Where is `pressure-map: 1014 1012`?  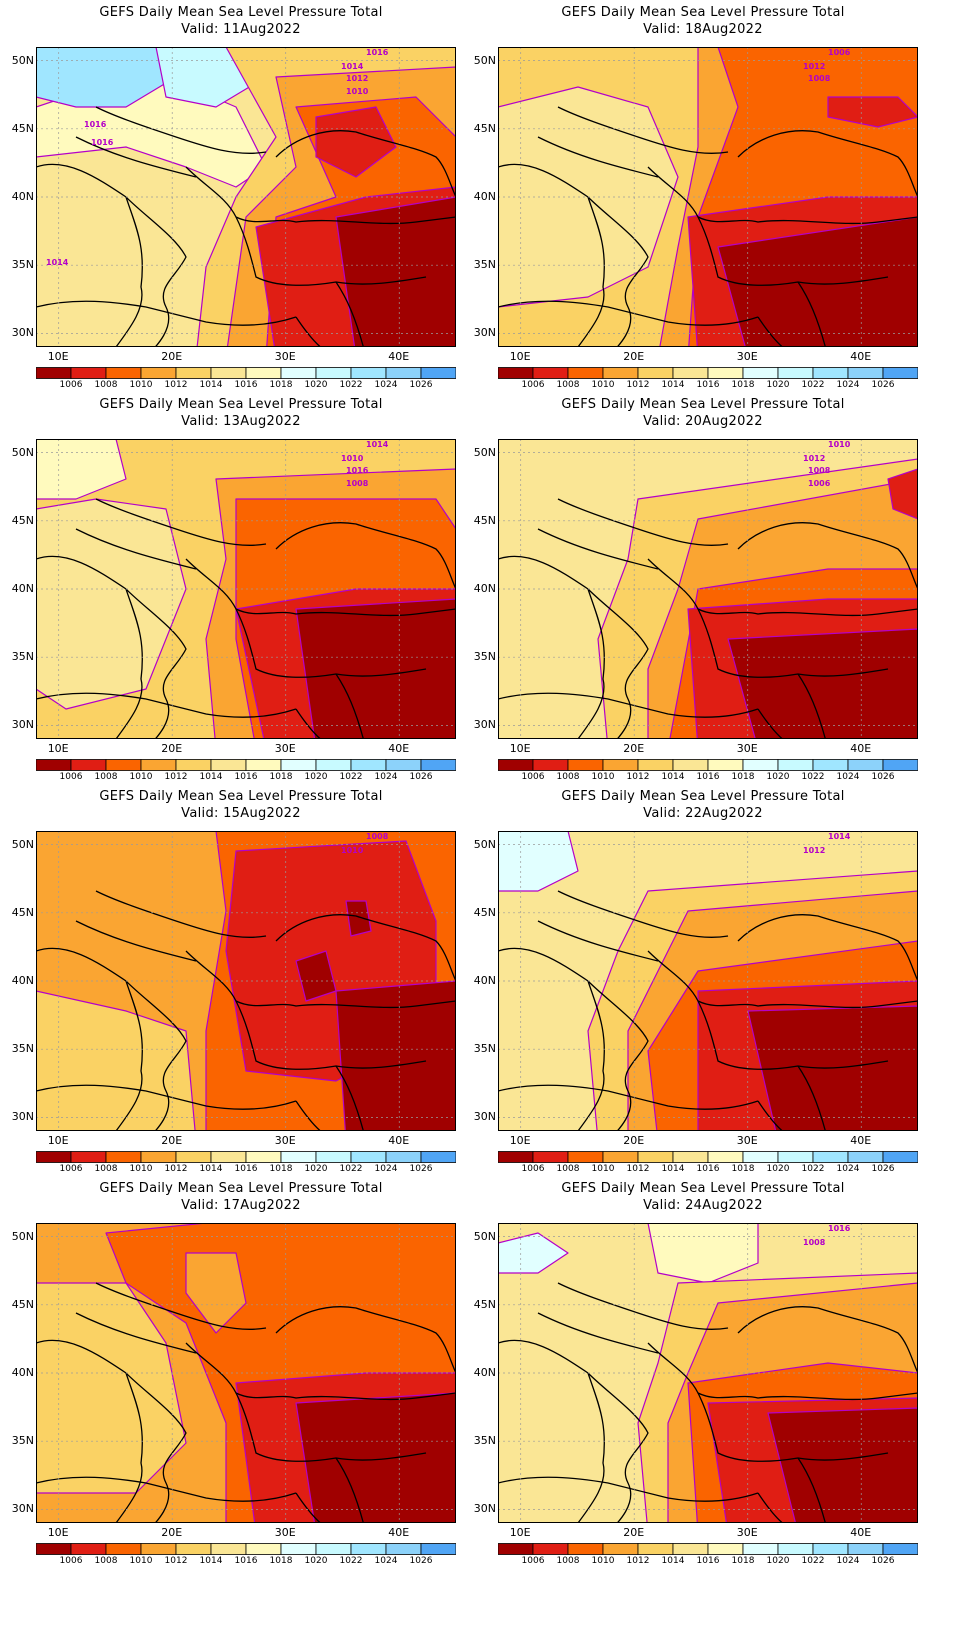 pressure-map: 1014 1012 is located at coordinates (708, 981).